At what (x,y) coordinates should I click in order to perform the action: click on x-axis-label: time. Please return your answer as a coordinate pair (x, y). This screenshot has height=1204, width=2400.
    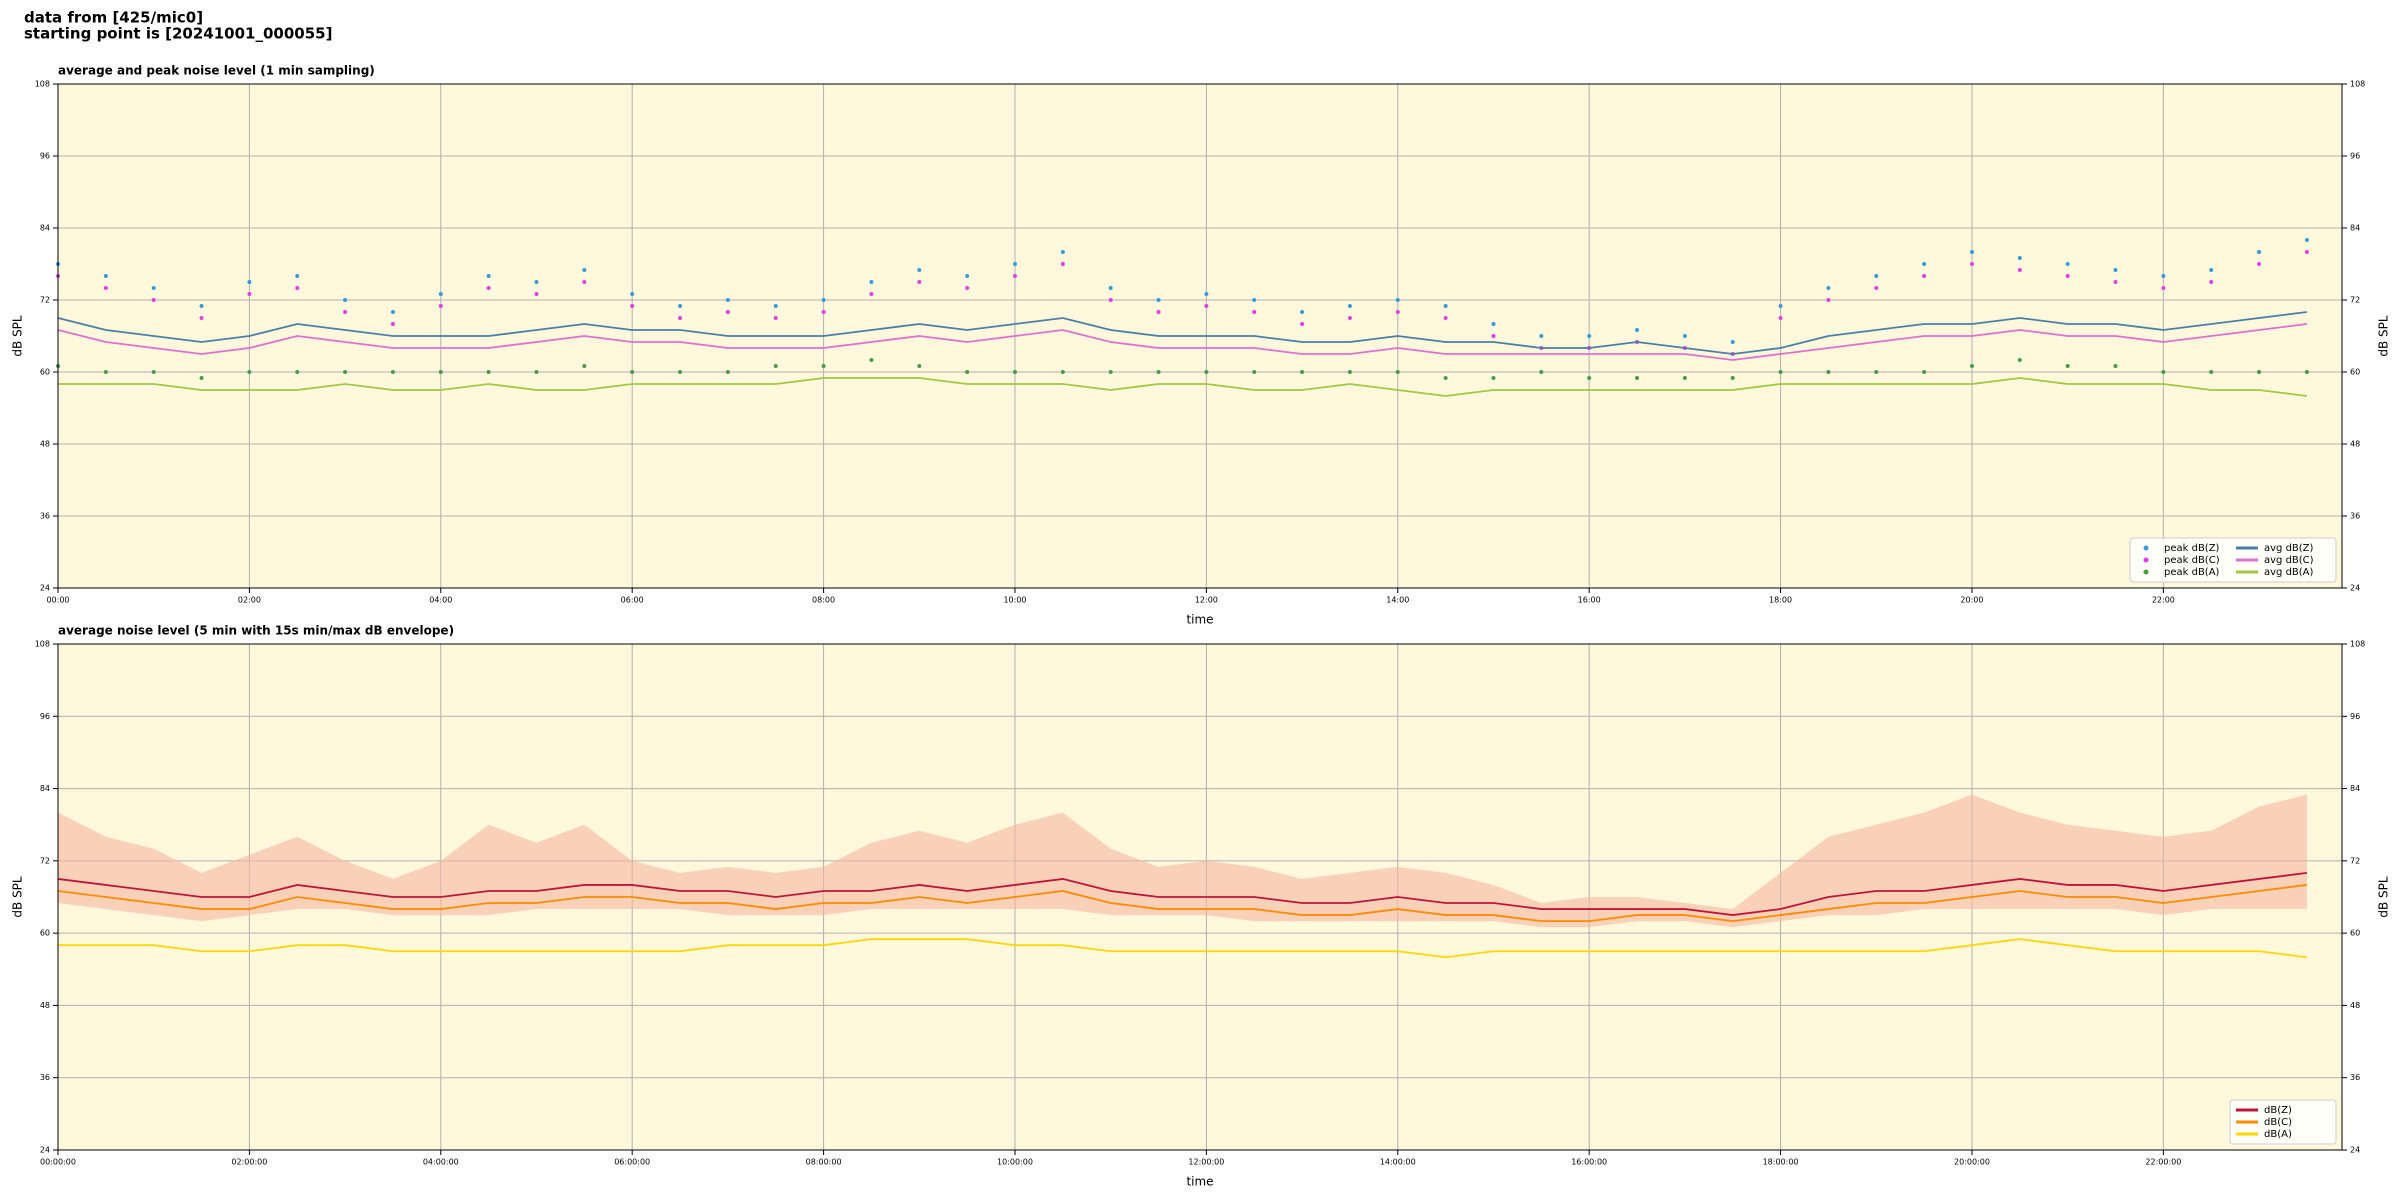
    Looking at the image, I should click on (1199, 620).